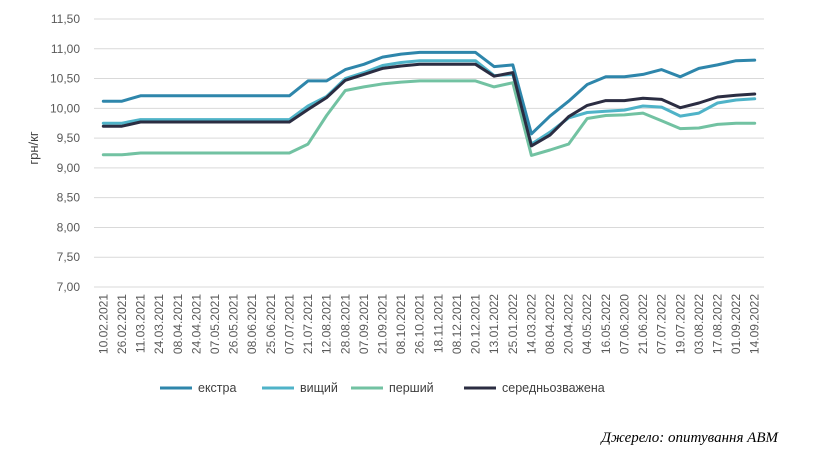 Image resolution: width=822 pixels, height=460 pixels. I want to click on x-tick-label: 10.02.2021, so click(103, 324).